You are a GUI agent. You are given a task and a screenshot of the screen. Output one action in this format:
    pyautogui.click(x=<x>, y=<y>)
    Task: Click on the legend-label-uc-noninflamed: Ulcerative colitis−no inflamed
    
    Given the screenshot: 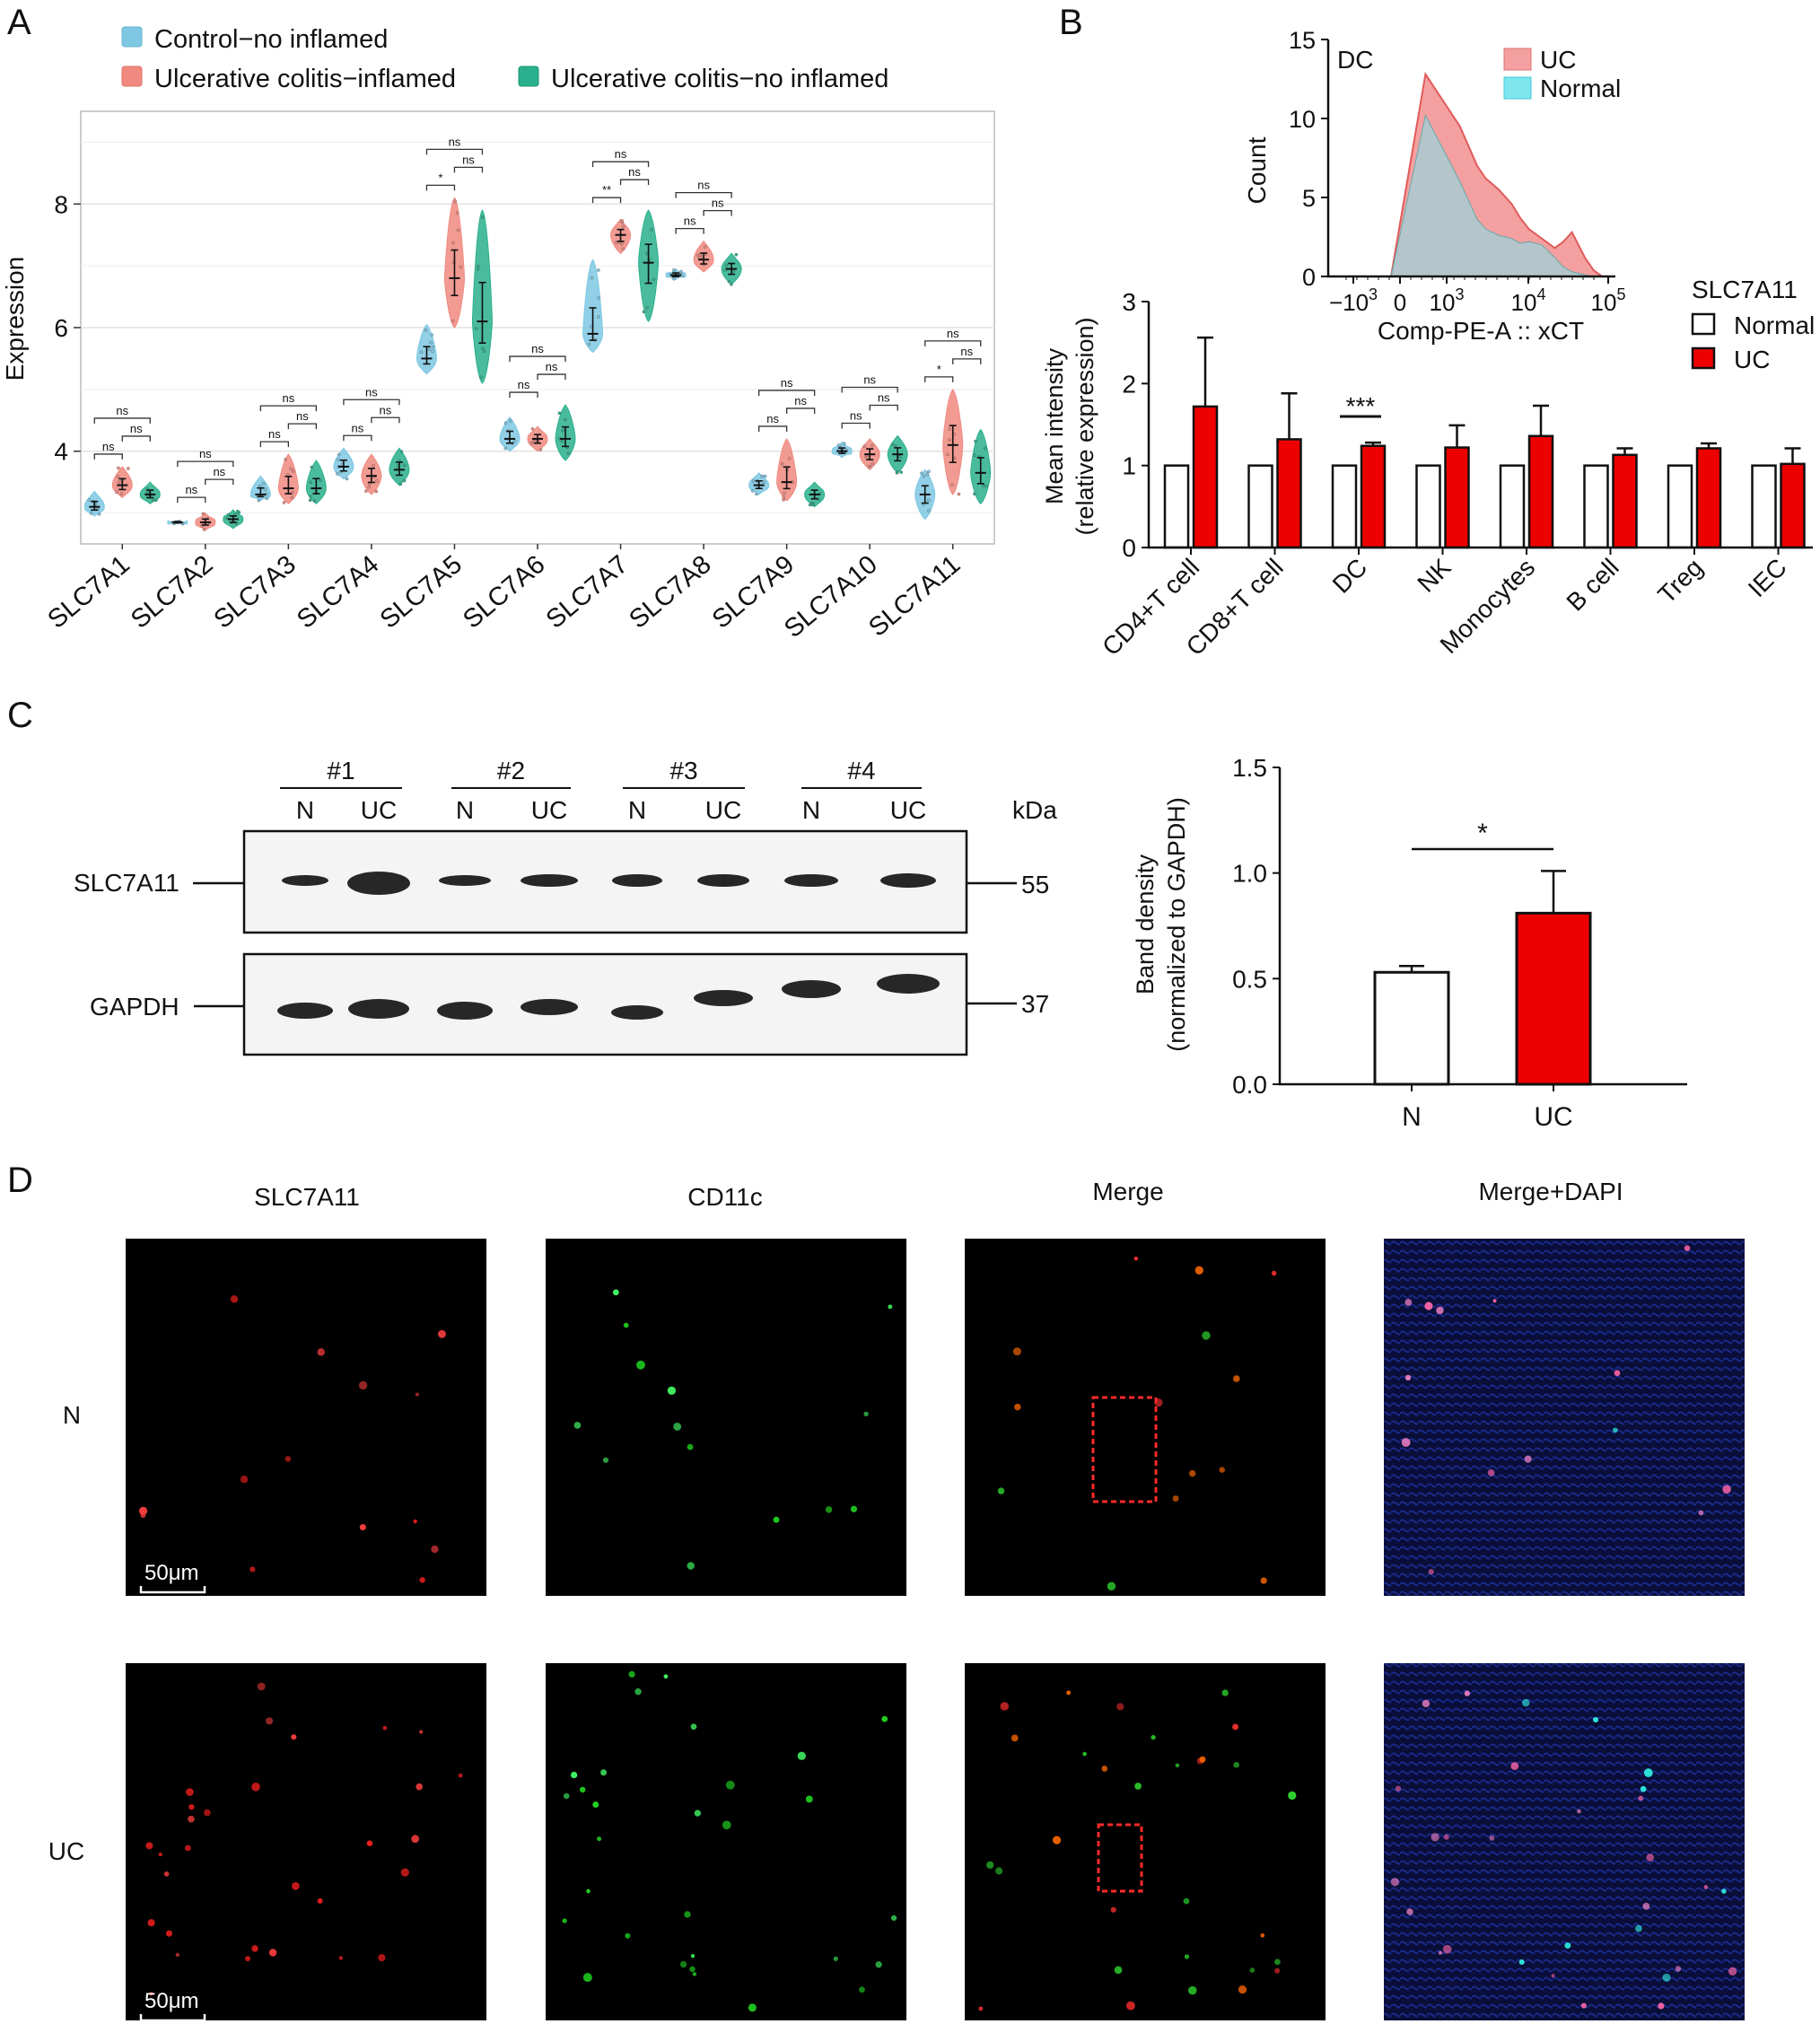 What is the action you would take?
    pyautogui.click(x=719, y=79)
    